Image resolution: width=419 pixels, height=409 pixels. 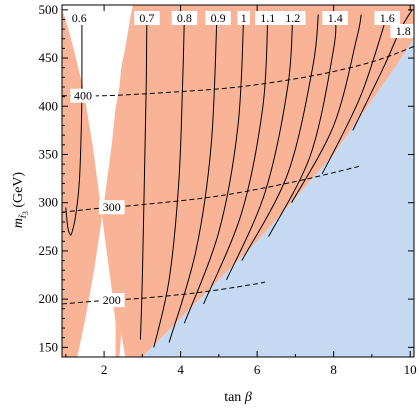 I want to click on curve-label-1-6-bg, so click(x=387, y=18).